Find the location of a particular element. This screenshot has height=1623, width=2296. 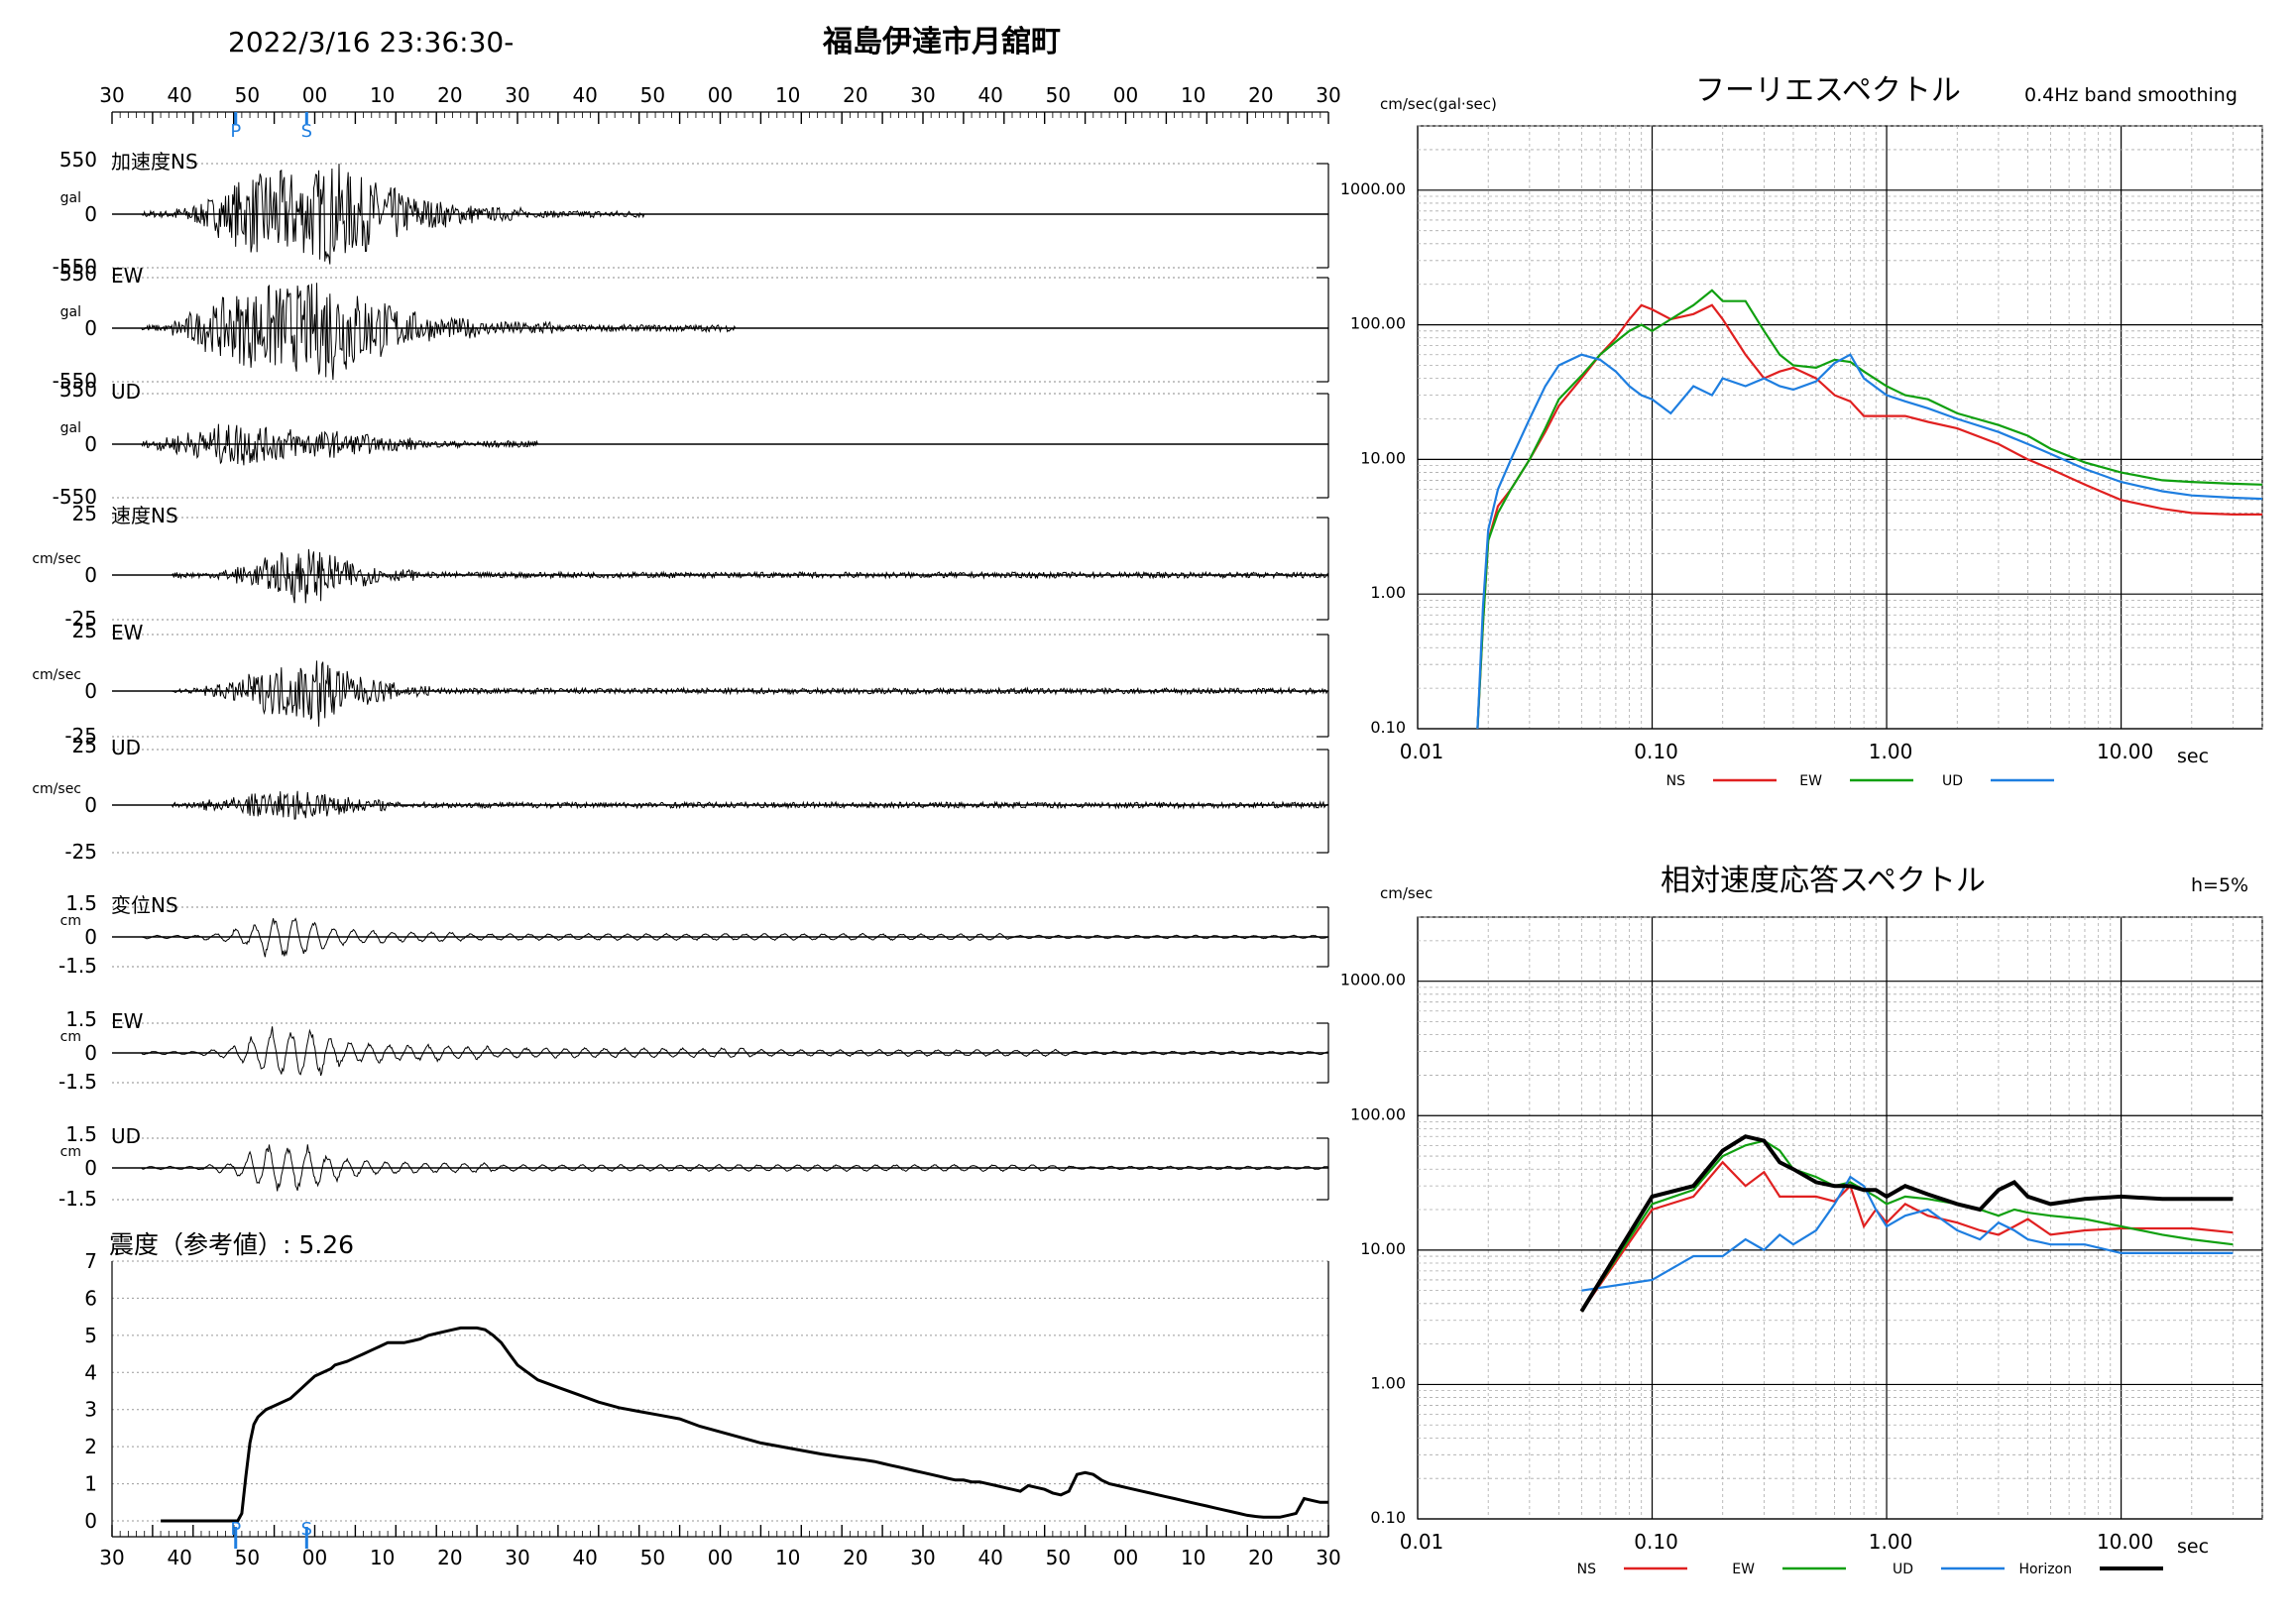

waveform-component-label: EW is located at coordinates (128, 276).